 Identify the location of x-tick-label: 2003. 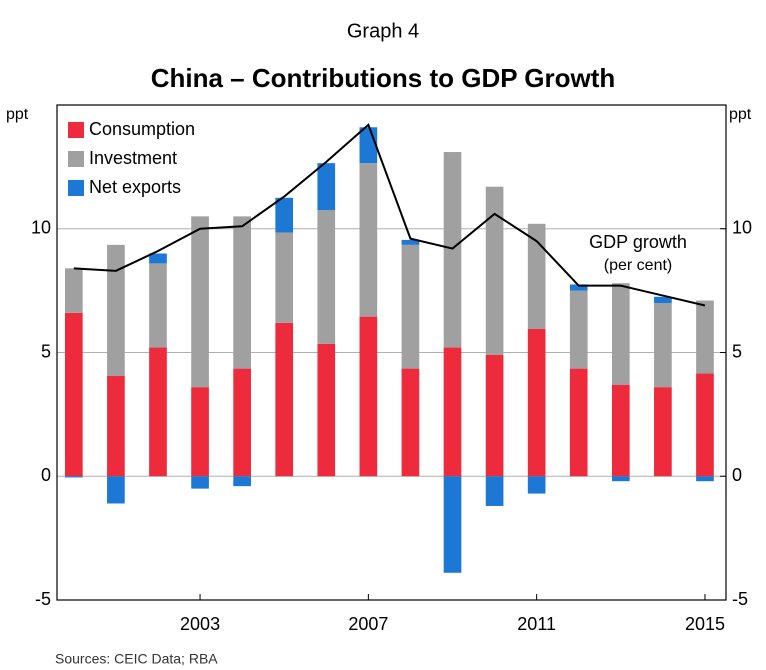
(200, 624).